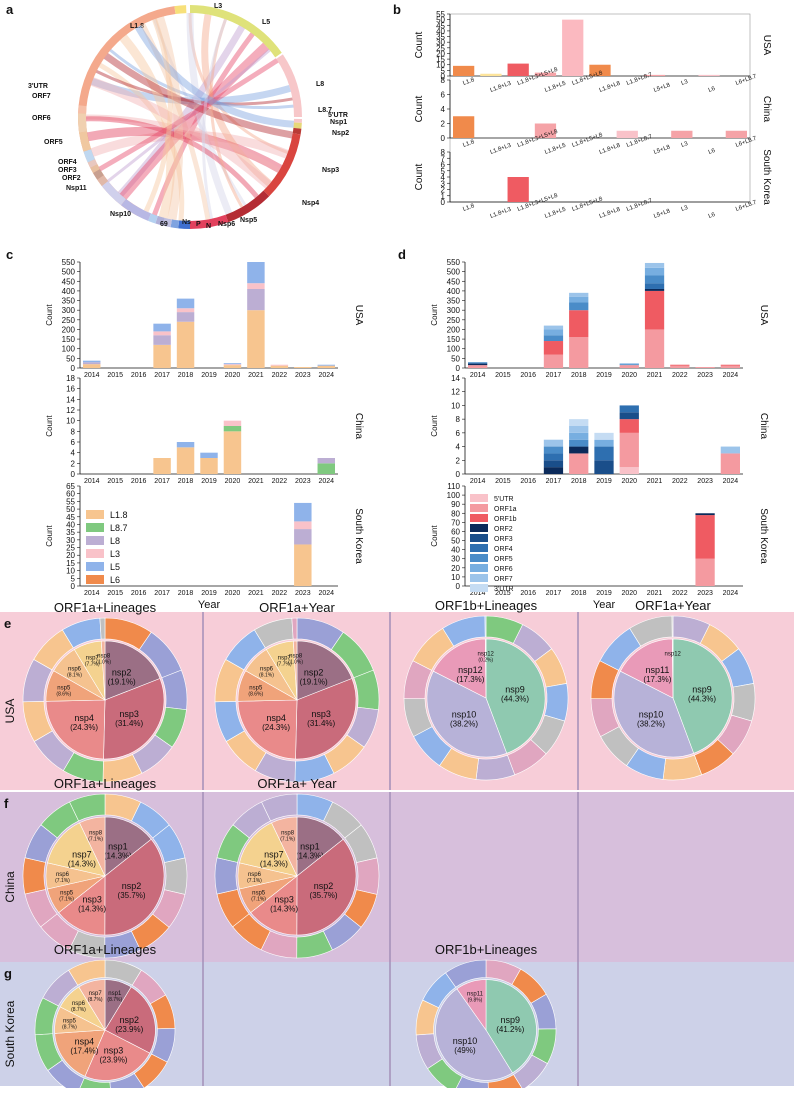 This screenshot has width=794, height=1093. Describe the element at coordinates (464, 724) in the screenshot. I see `pie-slice-pct: (38.2%)` at that location.